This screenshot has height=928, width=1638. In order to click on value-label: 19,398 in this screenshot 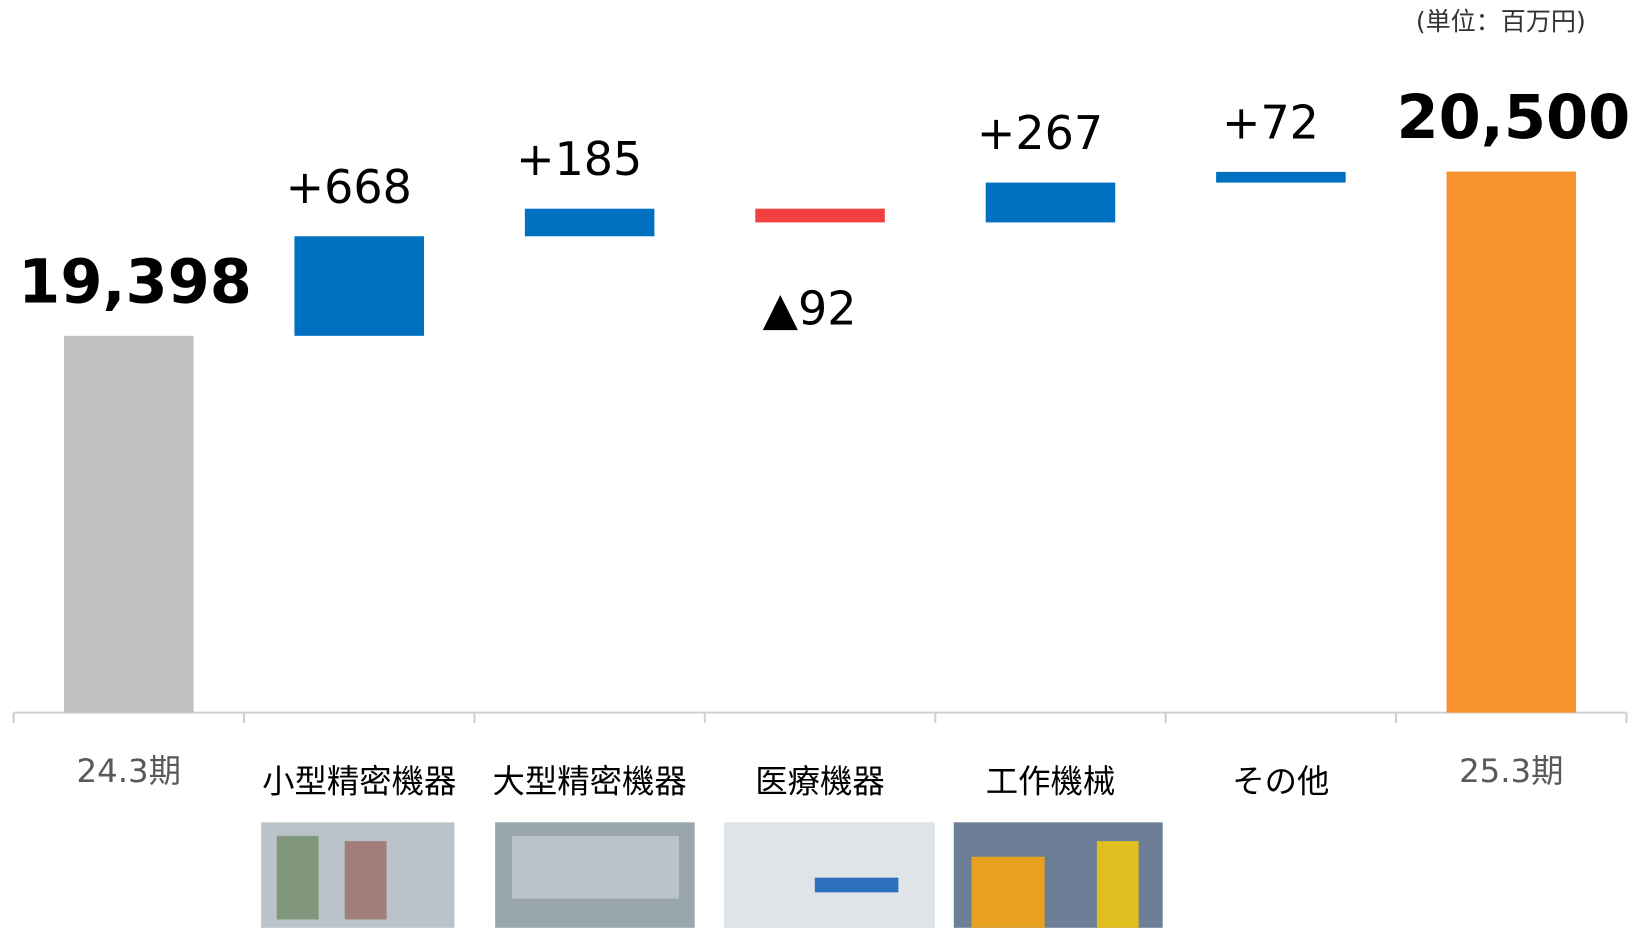, I will do `click(135, 282)`.